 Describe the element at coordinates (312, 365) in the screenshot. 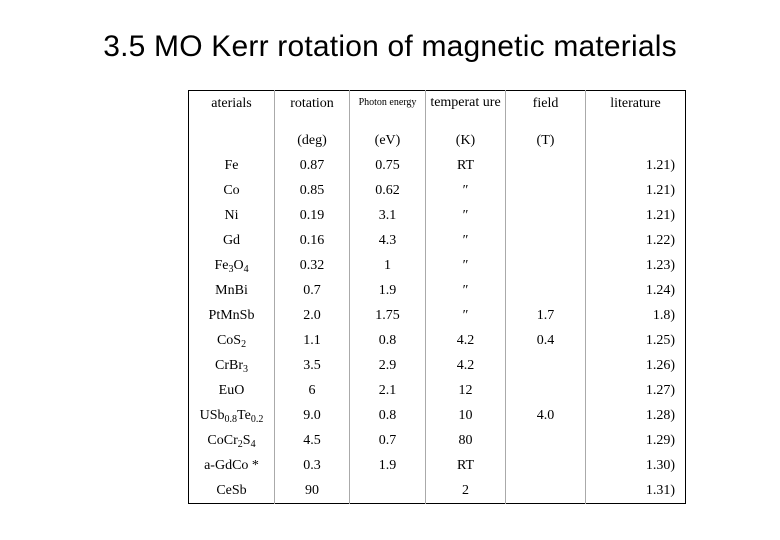

I see `cell-rotation: 3.5` at that location.